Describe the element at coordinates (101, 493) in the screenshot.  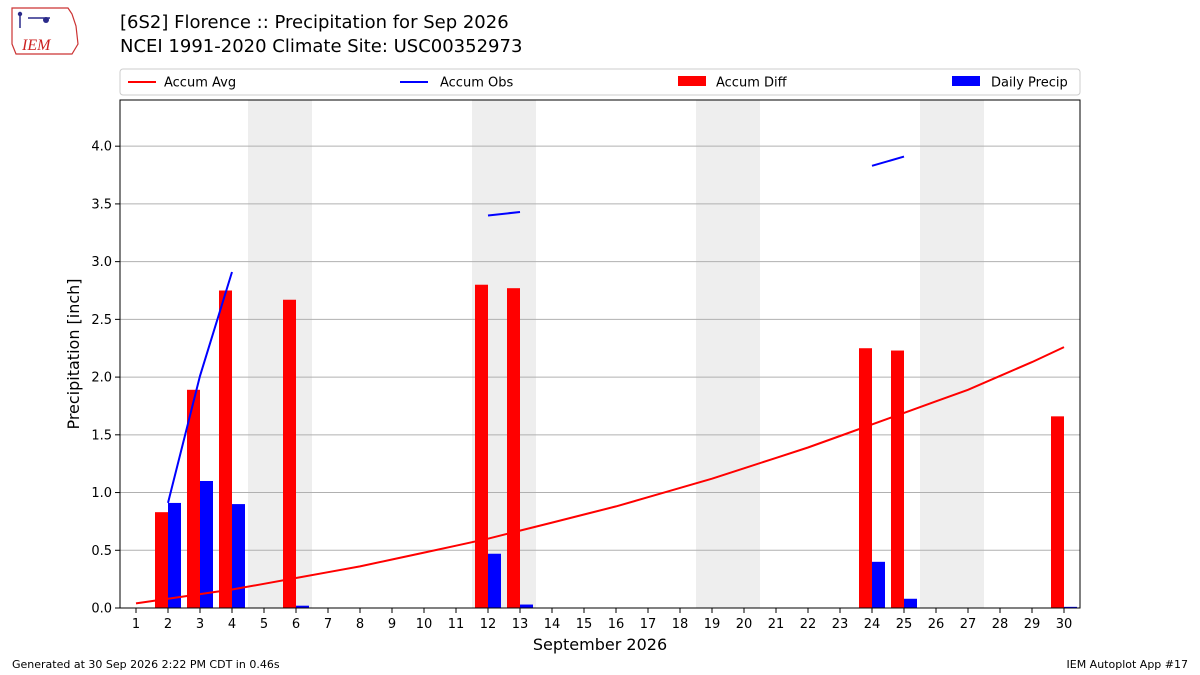
I see `y-tick-label: 1.0` at that location.